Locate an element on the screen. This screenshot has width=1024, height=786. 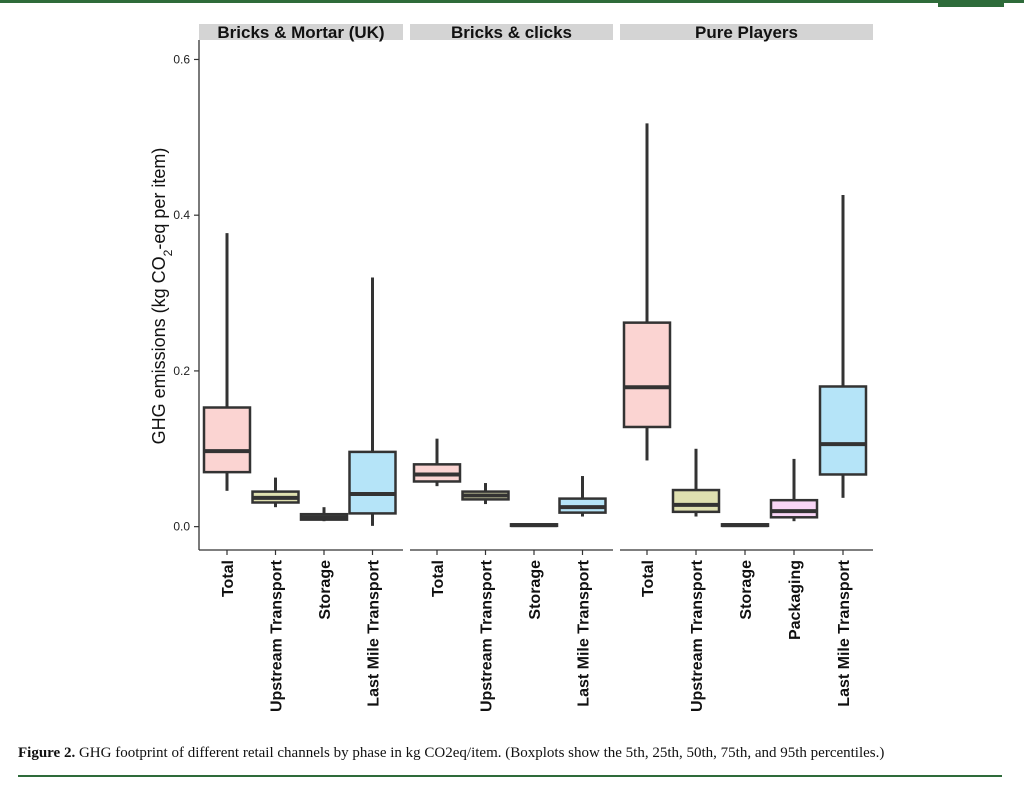
y-tick-label: 0.6 is located at coordinates (181, 59).